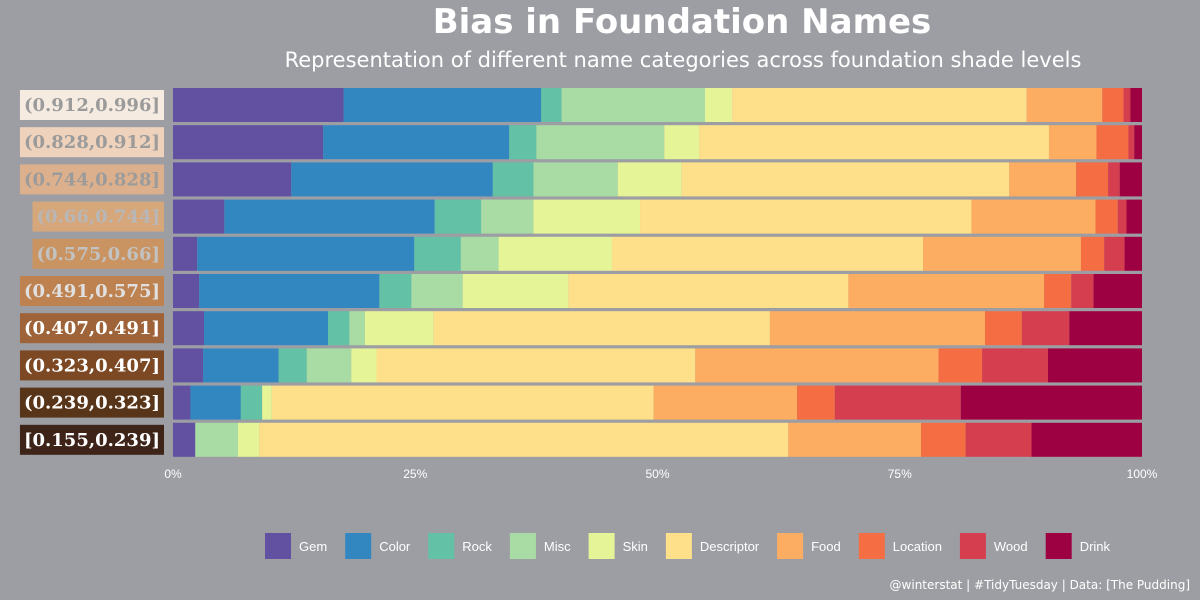 The width and height of the screenshot is (1200, 600). I want to click on category-label: (0.407,0.491], so click(91, 328).